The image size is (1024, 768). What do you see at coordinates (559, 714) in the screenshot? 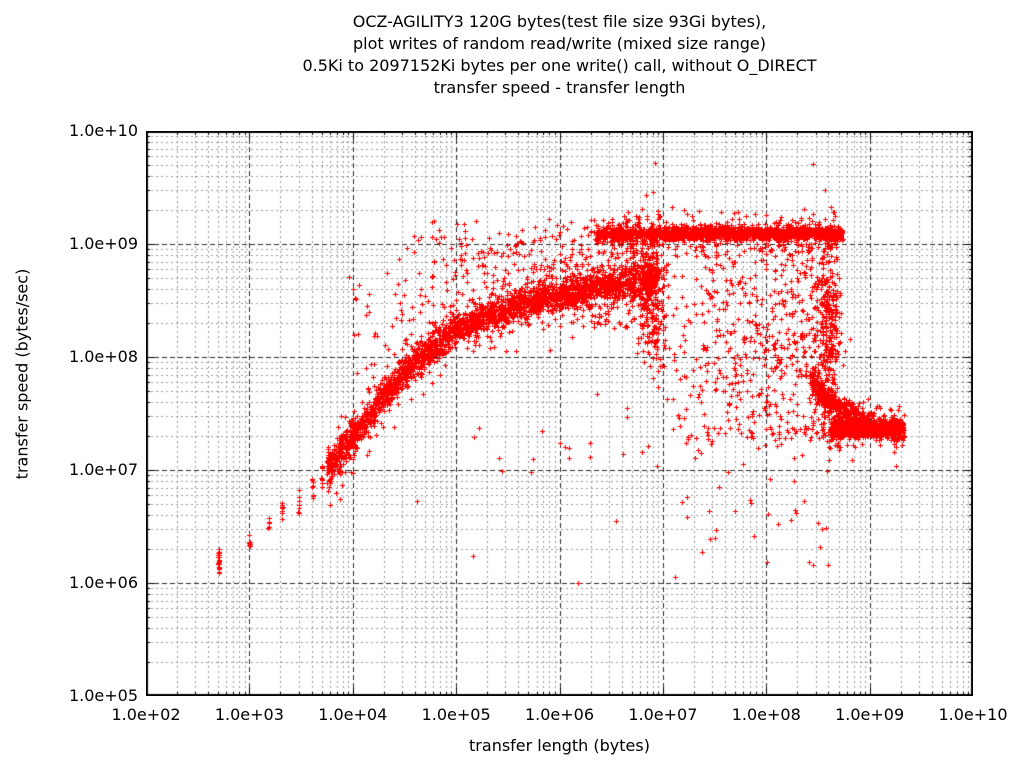
I see `x-tick-label: 1.0e+06` at bounding box center [559, 714].